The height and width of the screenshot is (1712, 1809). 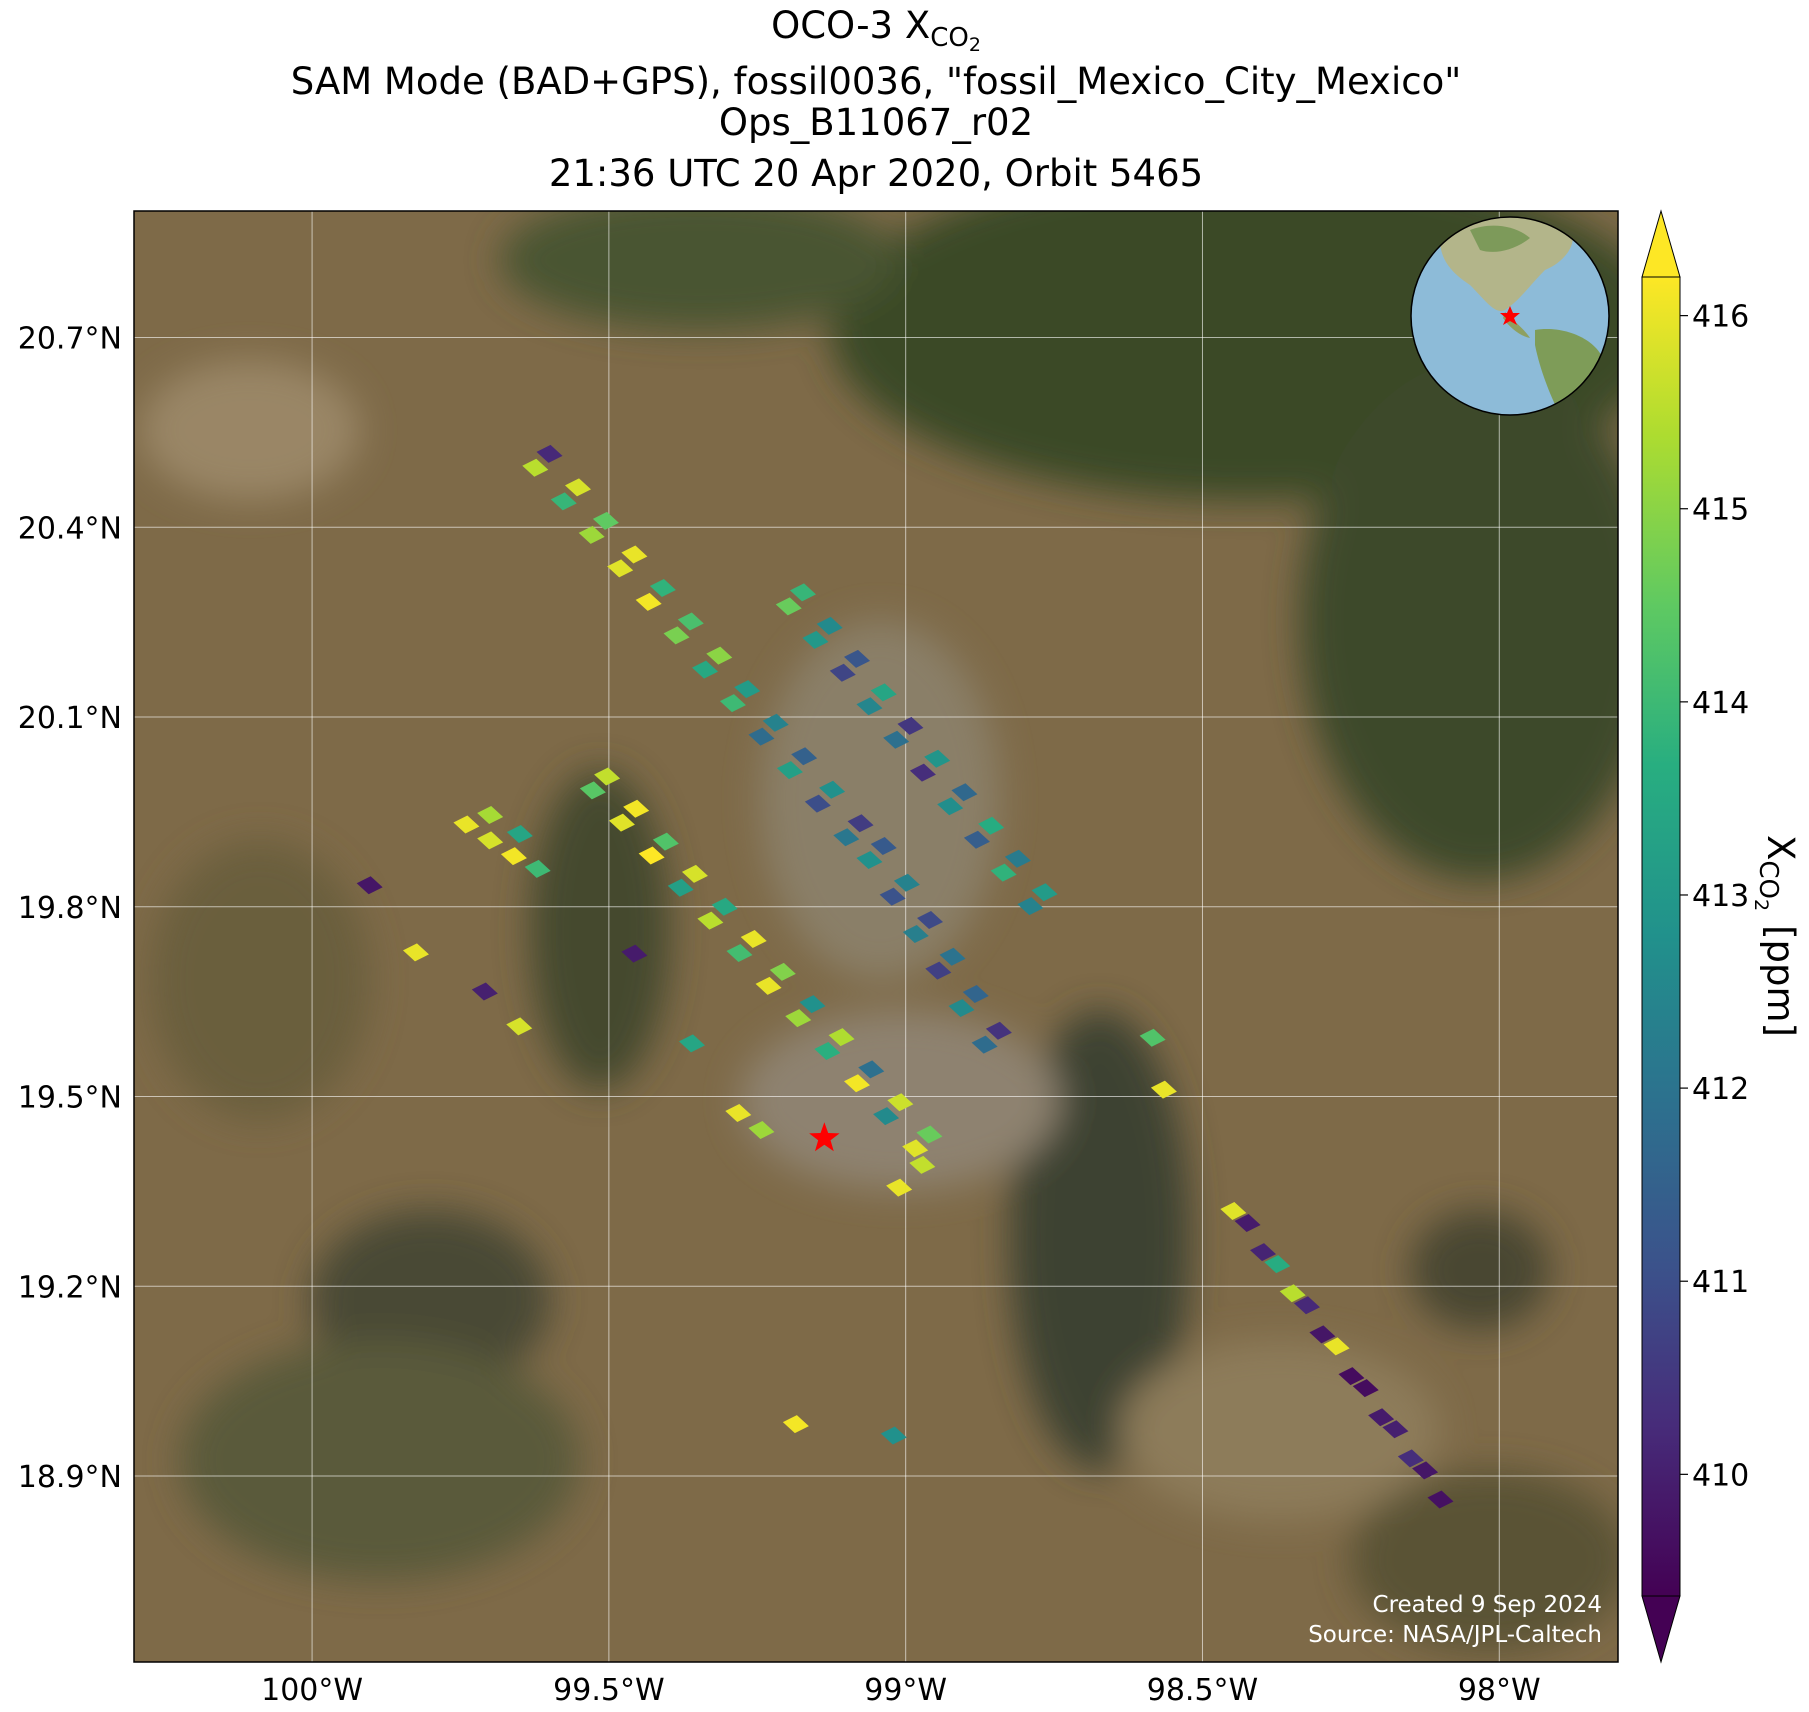 What do you see at coordinates (975, 45) in the screenshot?
I see `title-subsub: 2` at bounding box center [975, 45].